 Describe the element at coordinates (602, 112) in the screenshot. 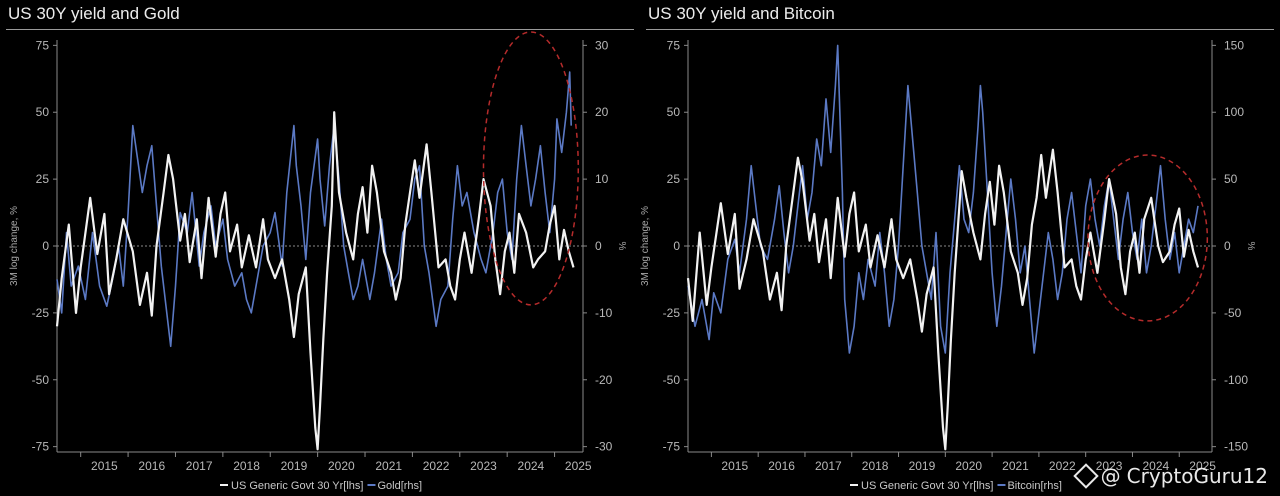

I see `y-tick-label-right: 20` at that location.